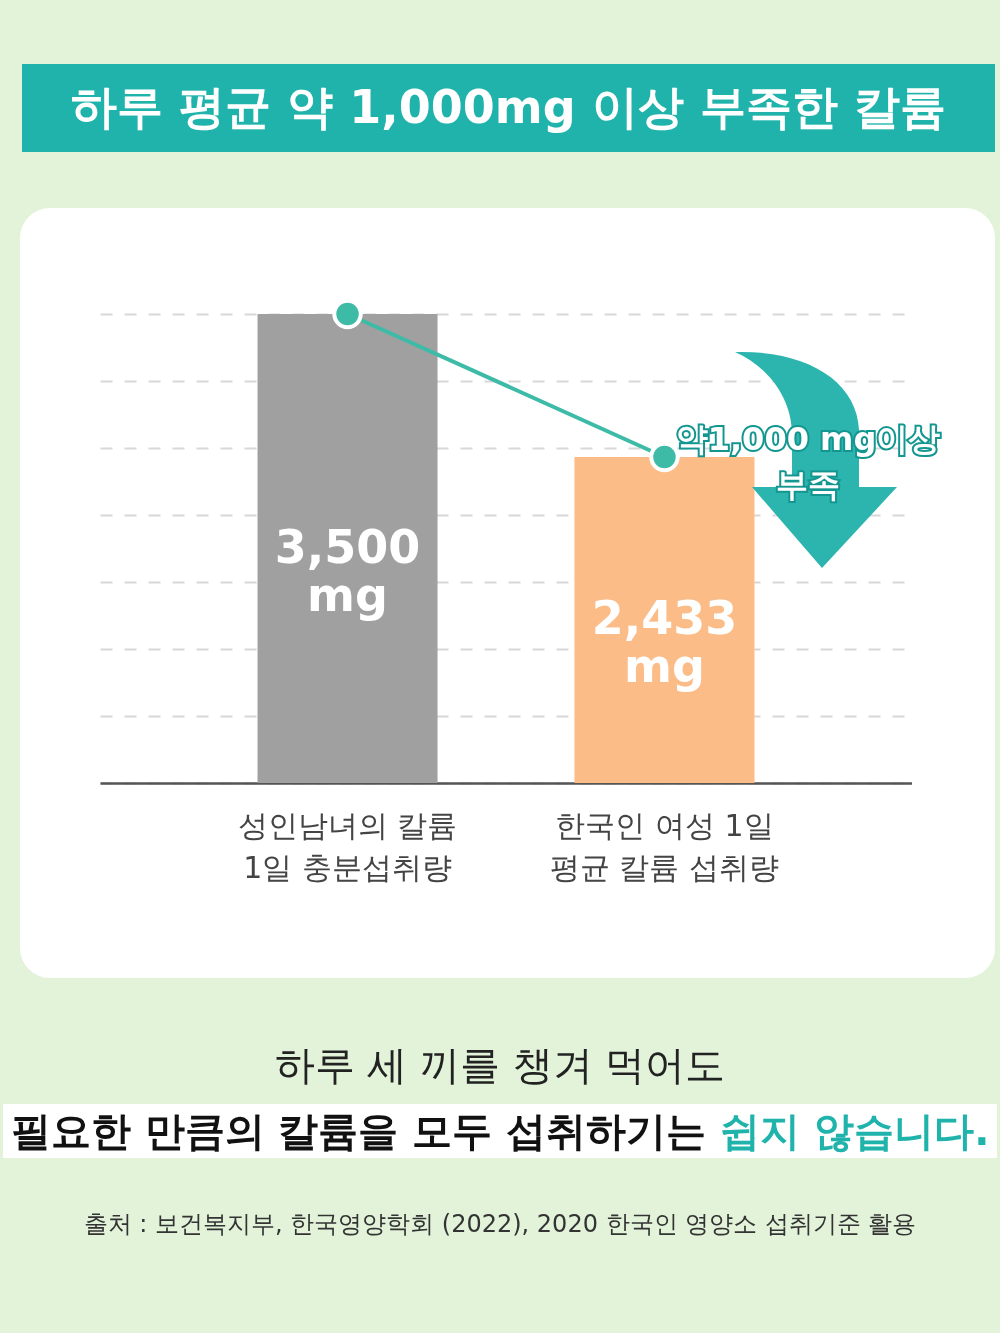 This screenshot has width=1000, height=1333. Describe the element at coordinates (508, 108) in the screenshot. I see `chart-title: 하루 평균 약 1,000mg 이상 부족한 칼륨` at that location.